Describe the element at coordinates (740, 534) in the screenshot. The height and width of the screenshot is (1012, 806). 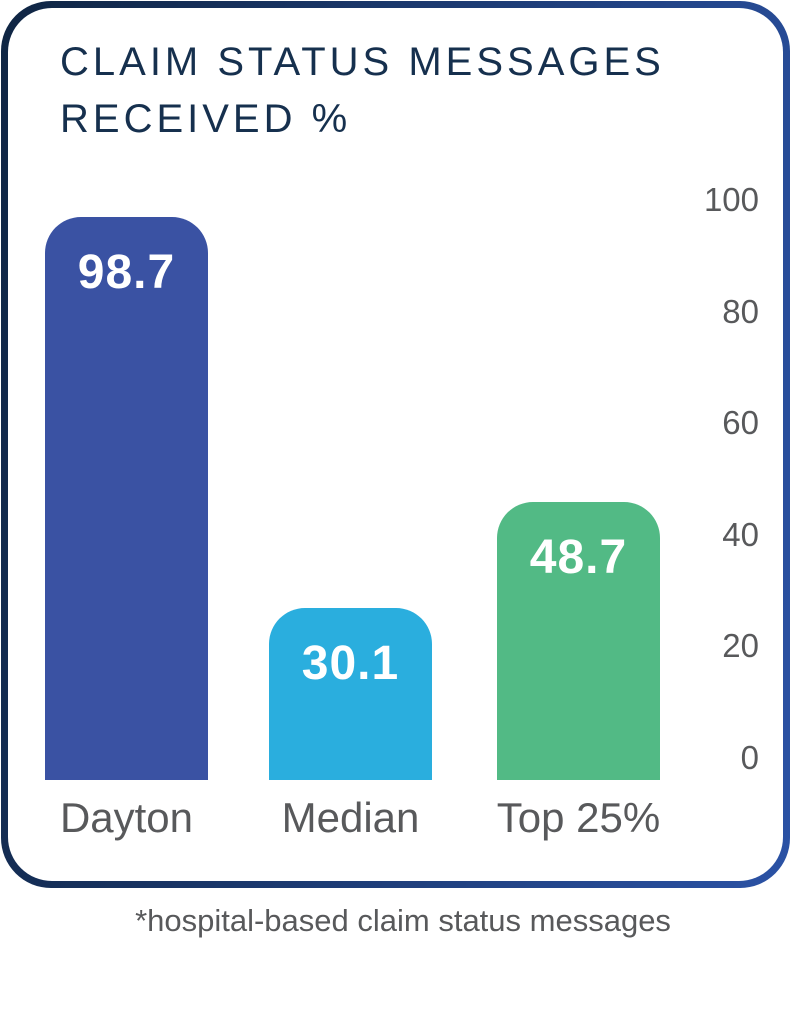
I see `y-axis-tick-label: 40` at that location.